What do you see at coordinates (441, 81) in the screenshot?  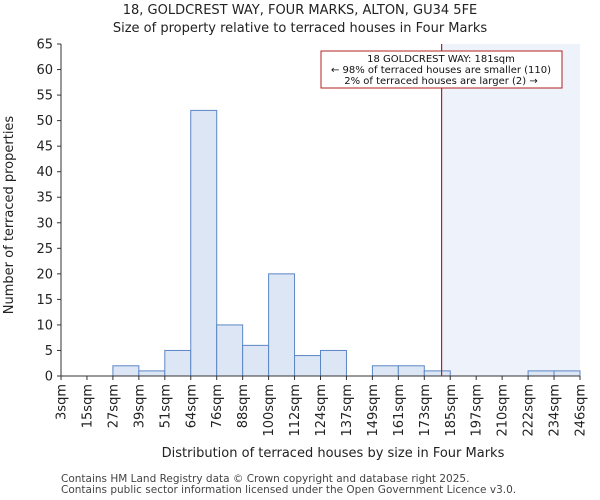 I see `annotation-larger: 2% of terraced houses are larger (2) →` at bounding box center [441, 81].